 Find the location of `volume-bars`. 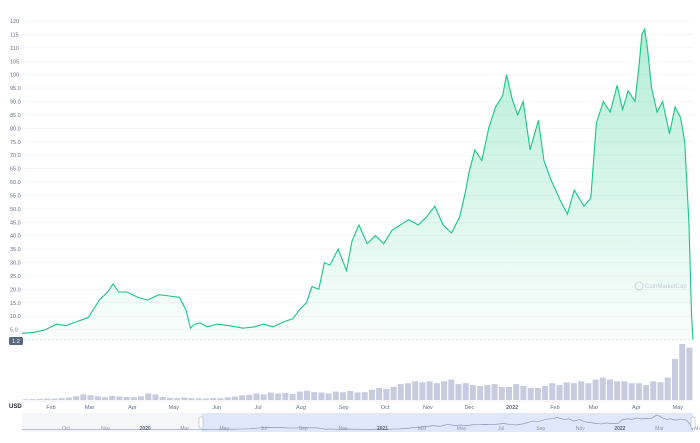

volume-bars is located at coordinates (357, 372).